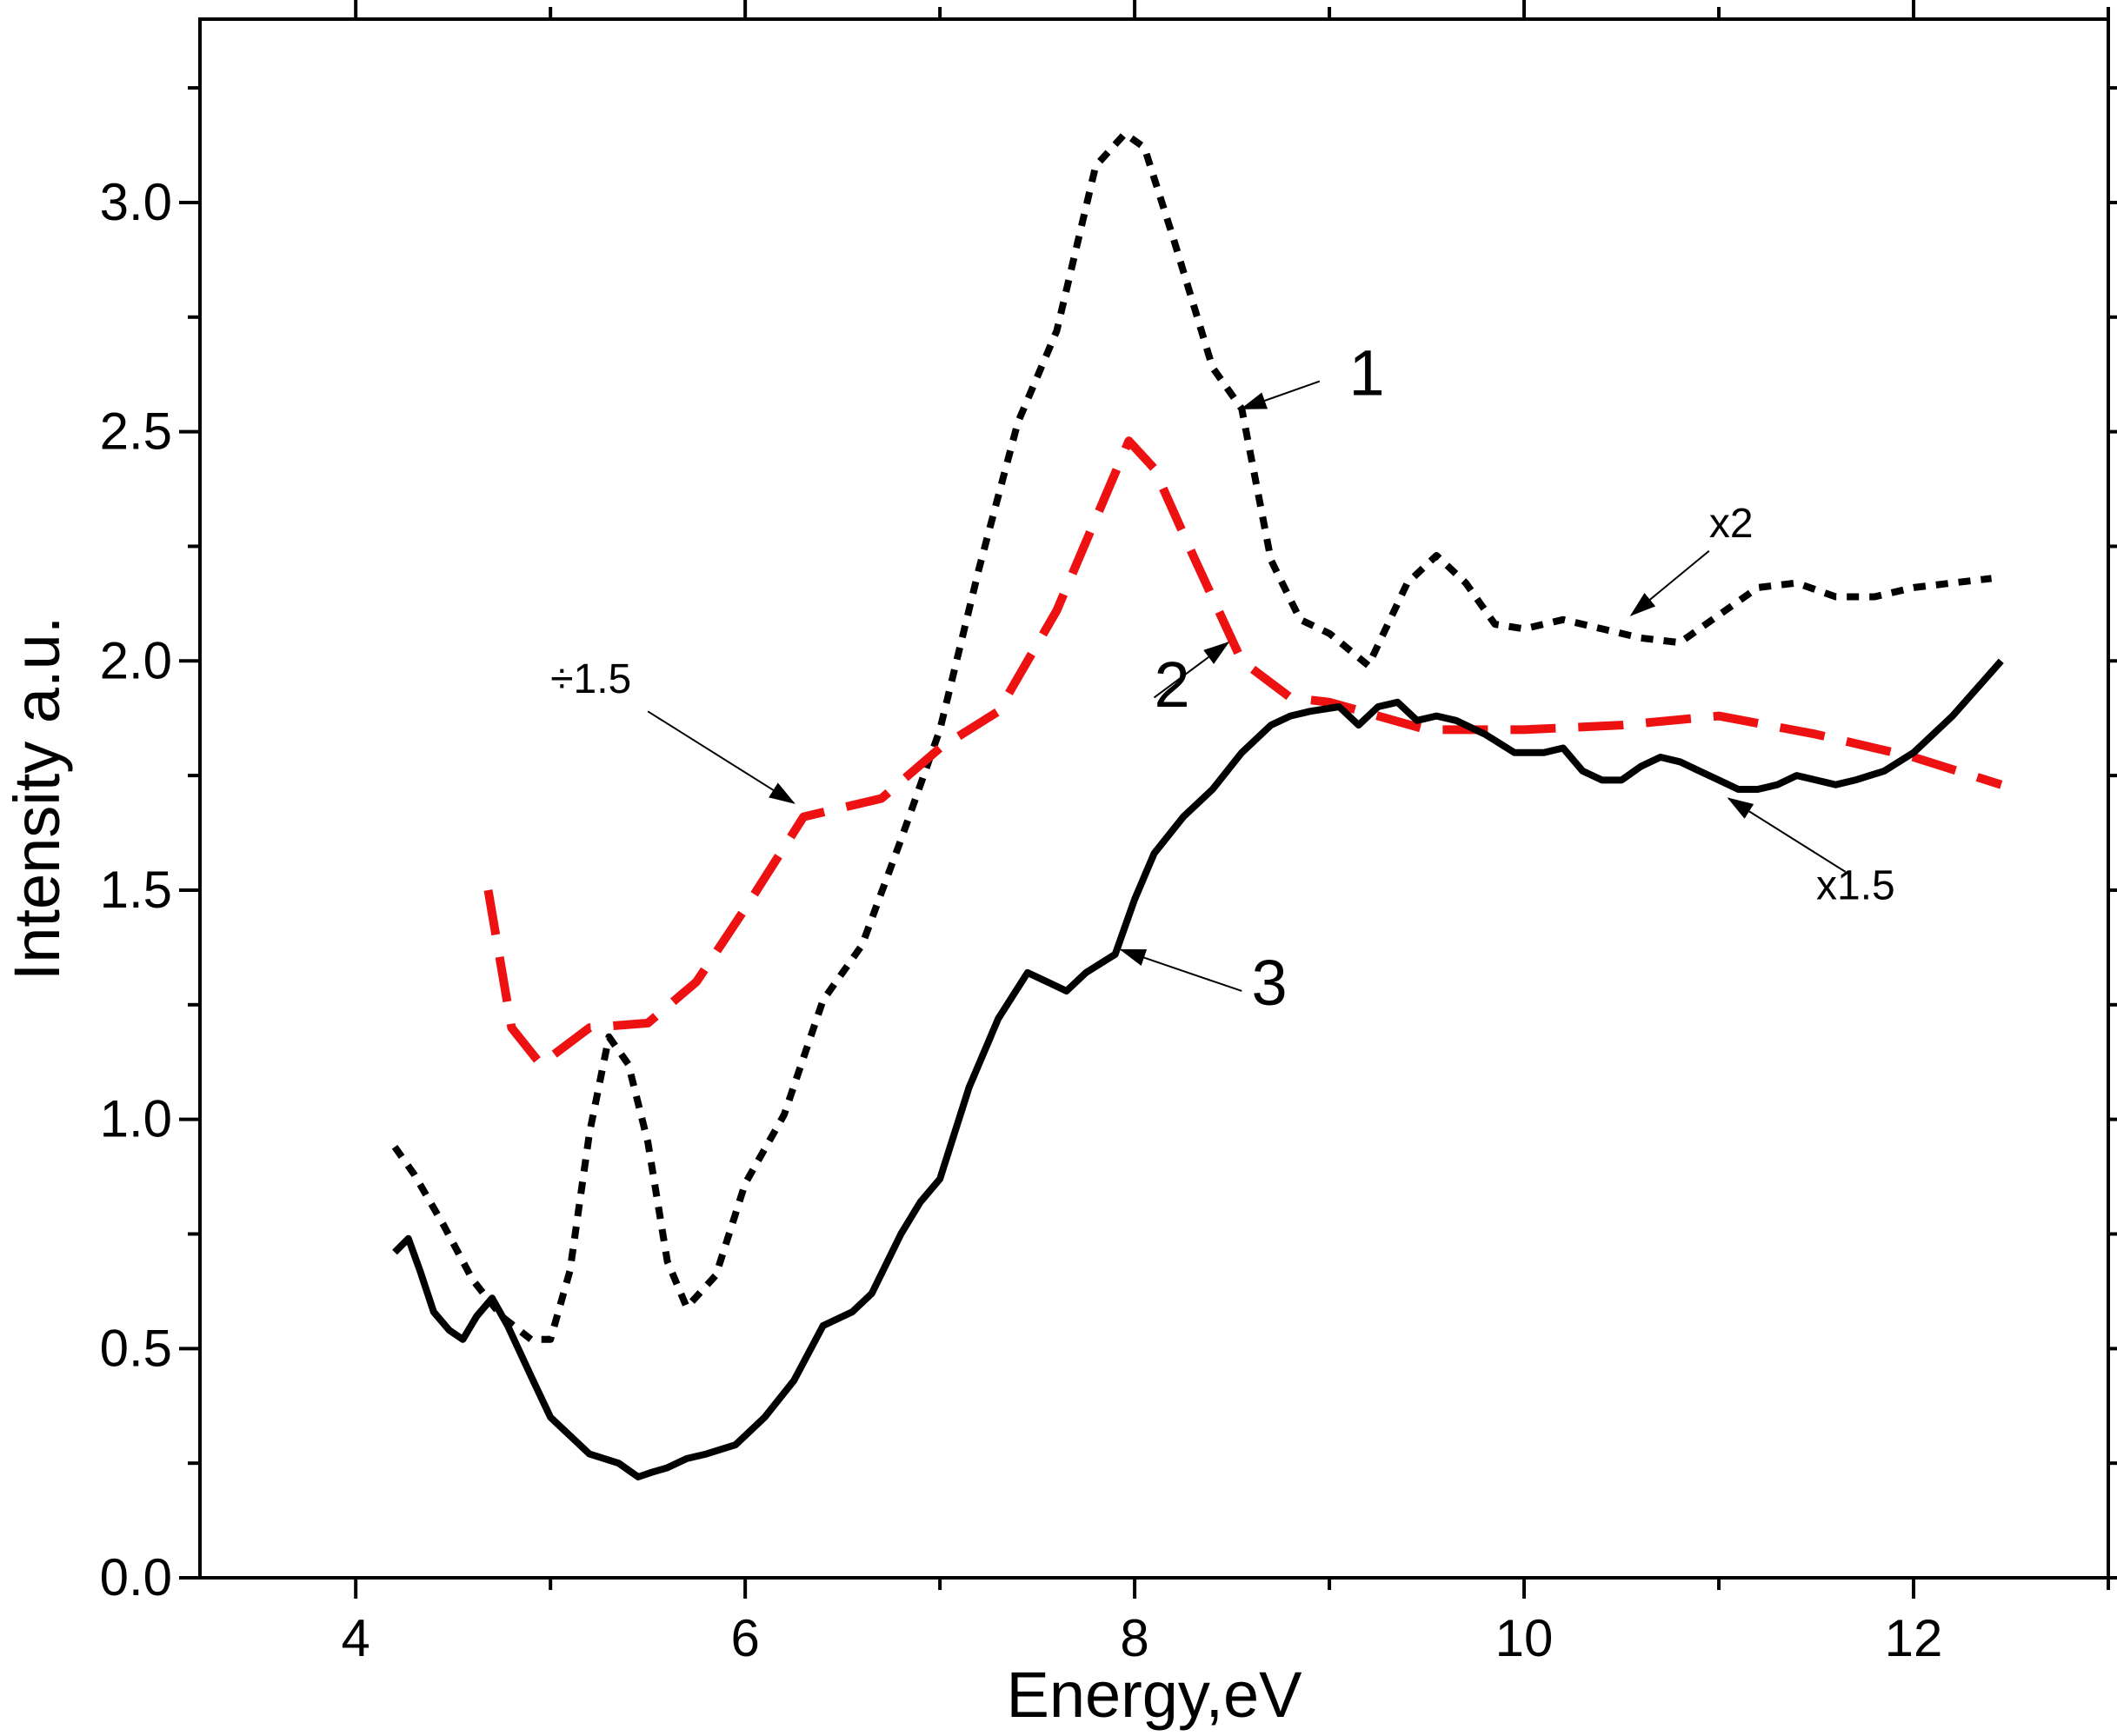  What do you see at coordinates (136, 1348) in the screenshot?
I see `y-tick-label: 0.5` at bounding box center [136, 1348].